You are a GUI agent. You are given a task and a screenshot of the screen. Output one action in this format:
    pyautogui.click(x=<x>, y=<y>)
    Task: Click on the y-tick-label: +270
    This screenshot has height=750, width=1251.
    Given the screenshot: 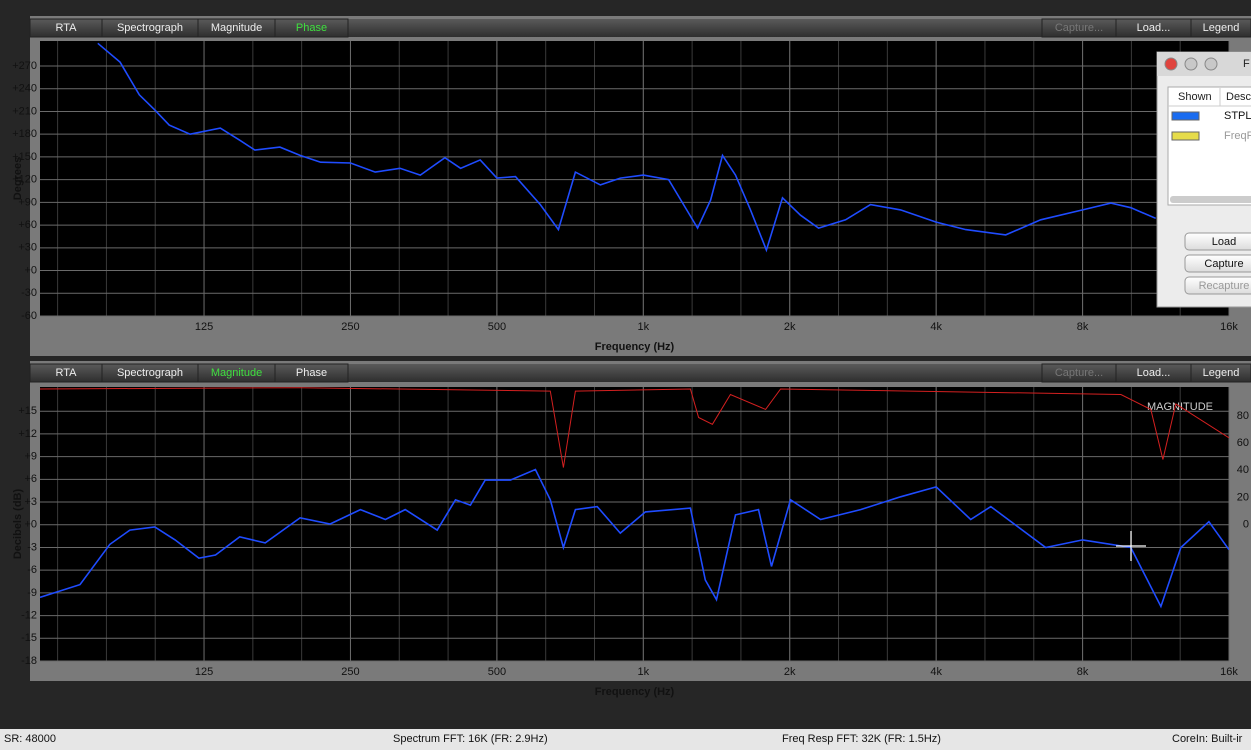 What is the action you would take?
    pyautogui.click(x=24, y=66)
    